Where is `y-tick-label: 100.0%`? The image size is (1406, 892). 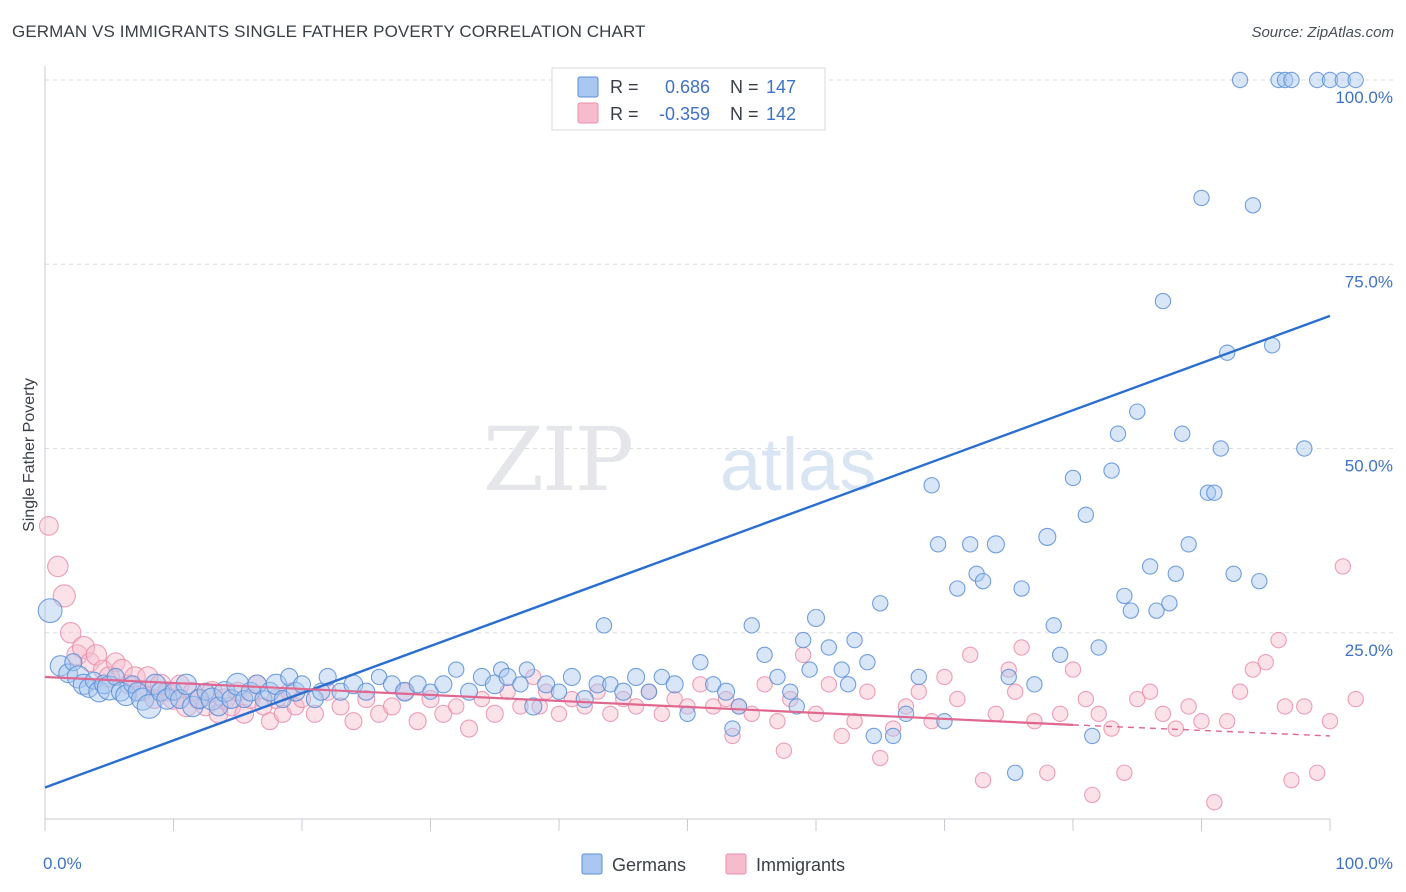 y-tick-label: 100.0% is located at coordinates (1364, 97).